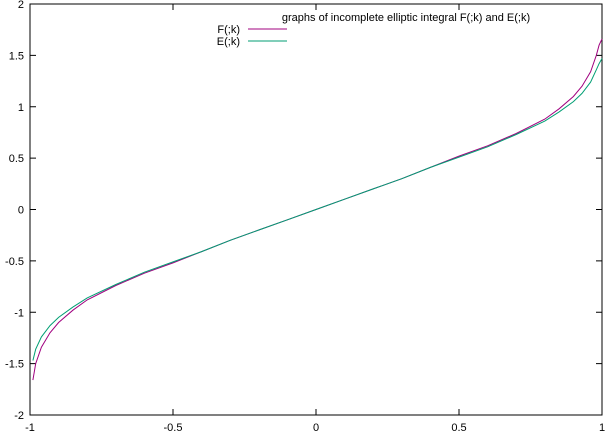 The width and height of the screenshot is (606, 435). Describe the element at coordinates (21, 5) in the screenshot. I see `y-tick-label: 2` at that location.